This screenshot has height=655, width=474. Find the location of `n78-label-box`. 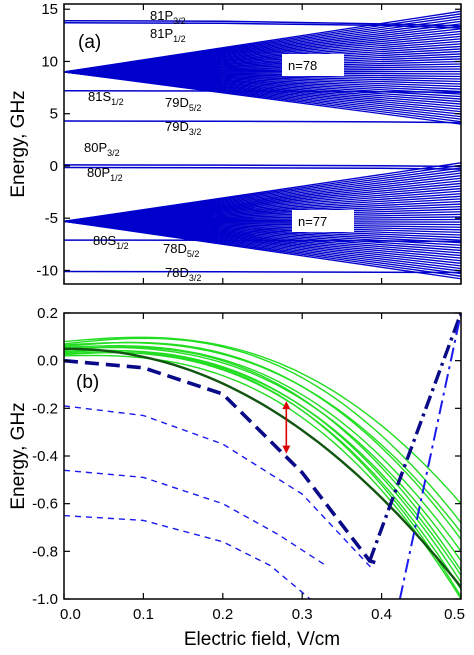

n78-label-box is located at coordinates (313, 65).